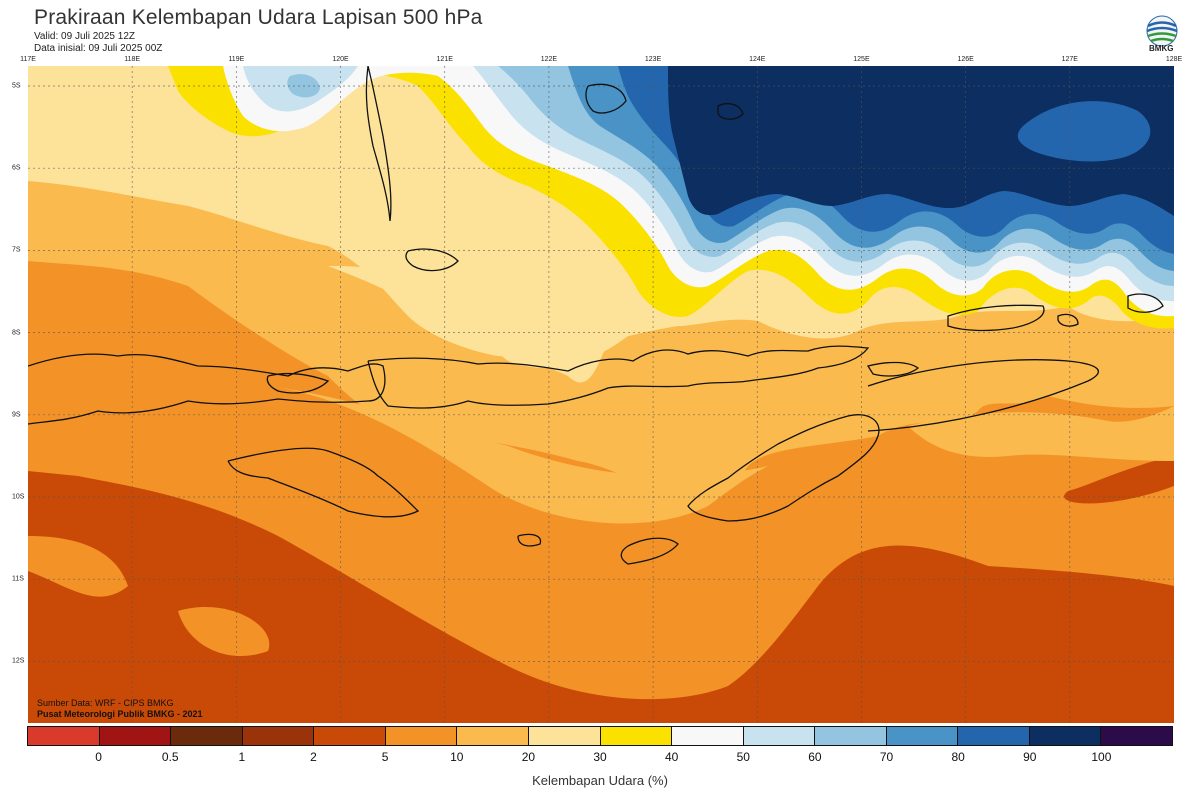 This screenshot has height=800, width=1200. What do you see at coordinates (1161, 48) in the screenshot?
I see `bmkg-logo-text: BMKG` at bounding box center [1161, 48].